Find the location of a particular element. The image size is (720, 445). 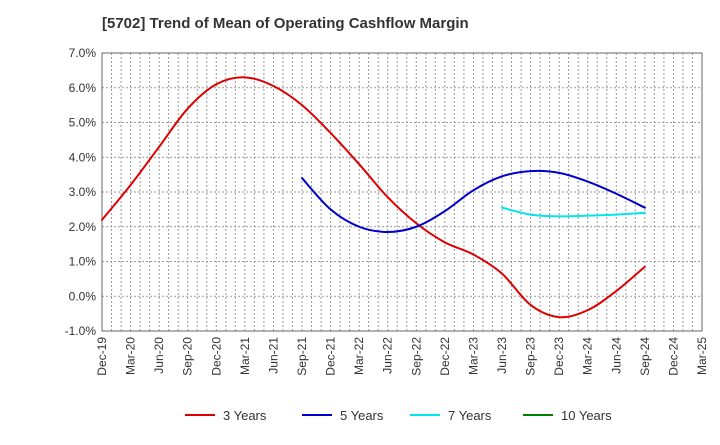

legend-label-7-years: 7 Years is located at coordinates (470, 415).